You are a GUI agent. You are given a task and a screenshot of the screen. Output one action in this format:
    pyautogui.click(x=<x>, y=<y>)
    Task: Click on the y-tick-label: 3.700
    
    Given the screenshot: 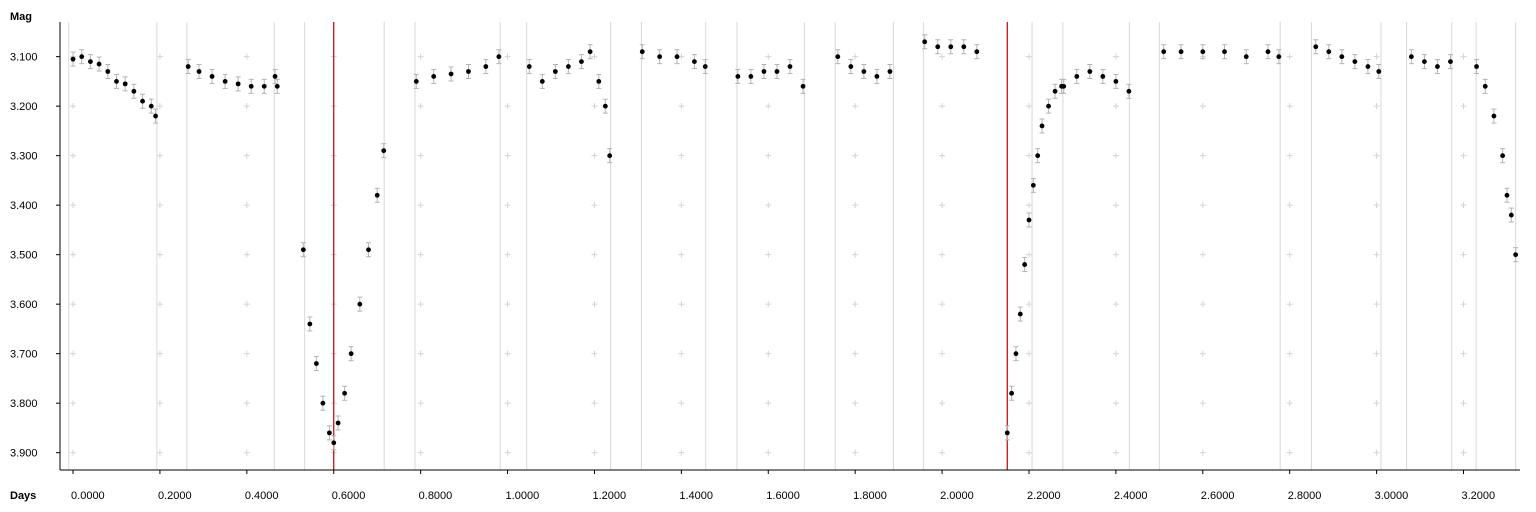 What is the action you would take?
    pyautogui.click(x=24, y=355)
    